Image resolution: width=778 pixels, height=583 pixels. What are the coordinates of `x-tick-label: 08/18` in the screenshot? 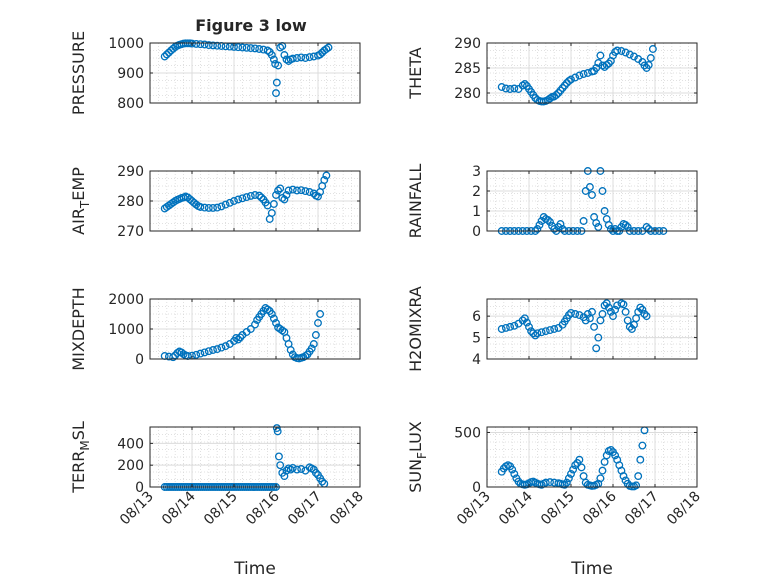 It's located at (684, 509).